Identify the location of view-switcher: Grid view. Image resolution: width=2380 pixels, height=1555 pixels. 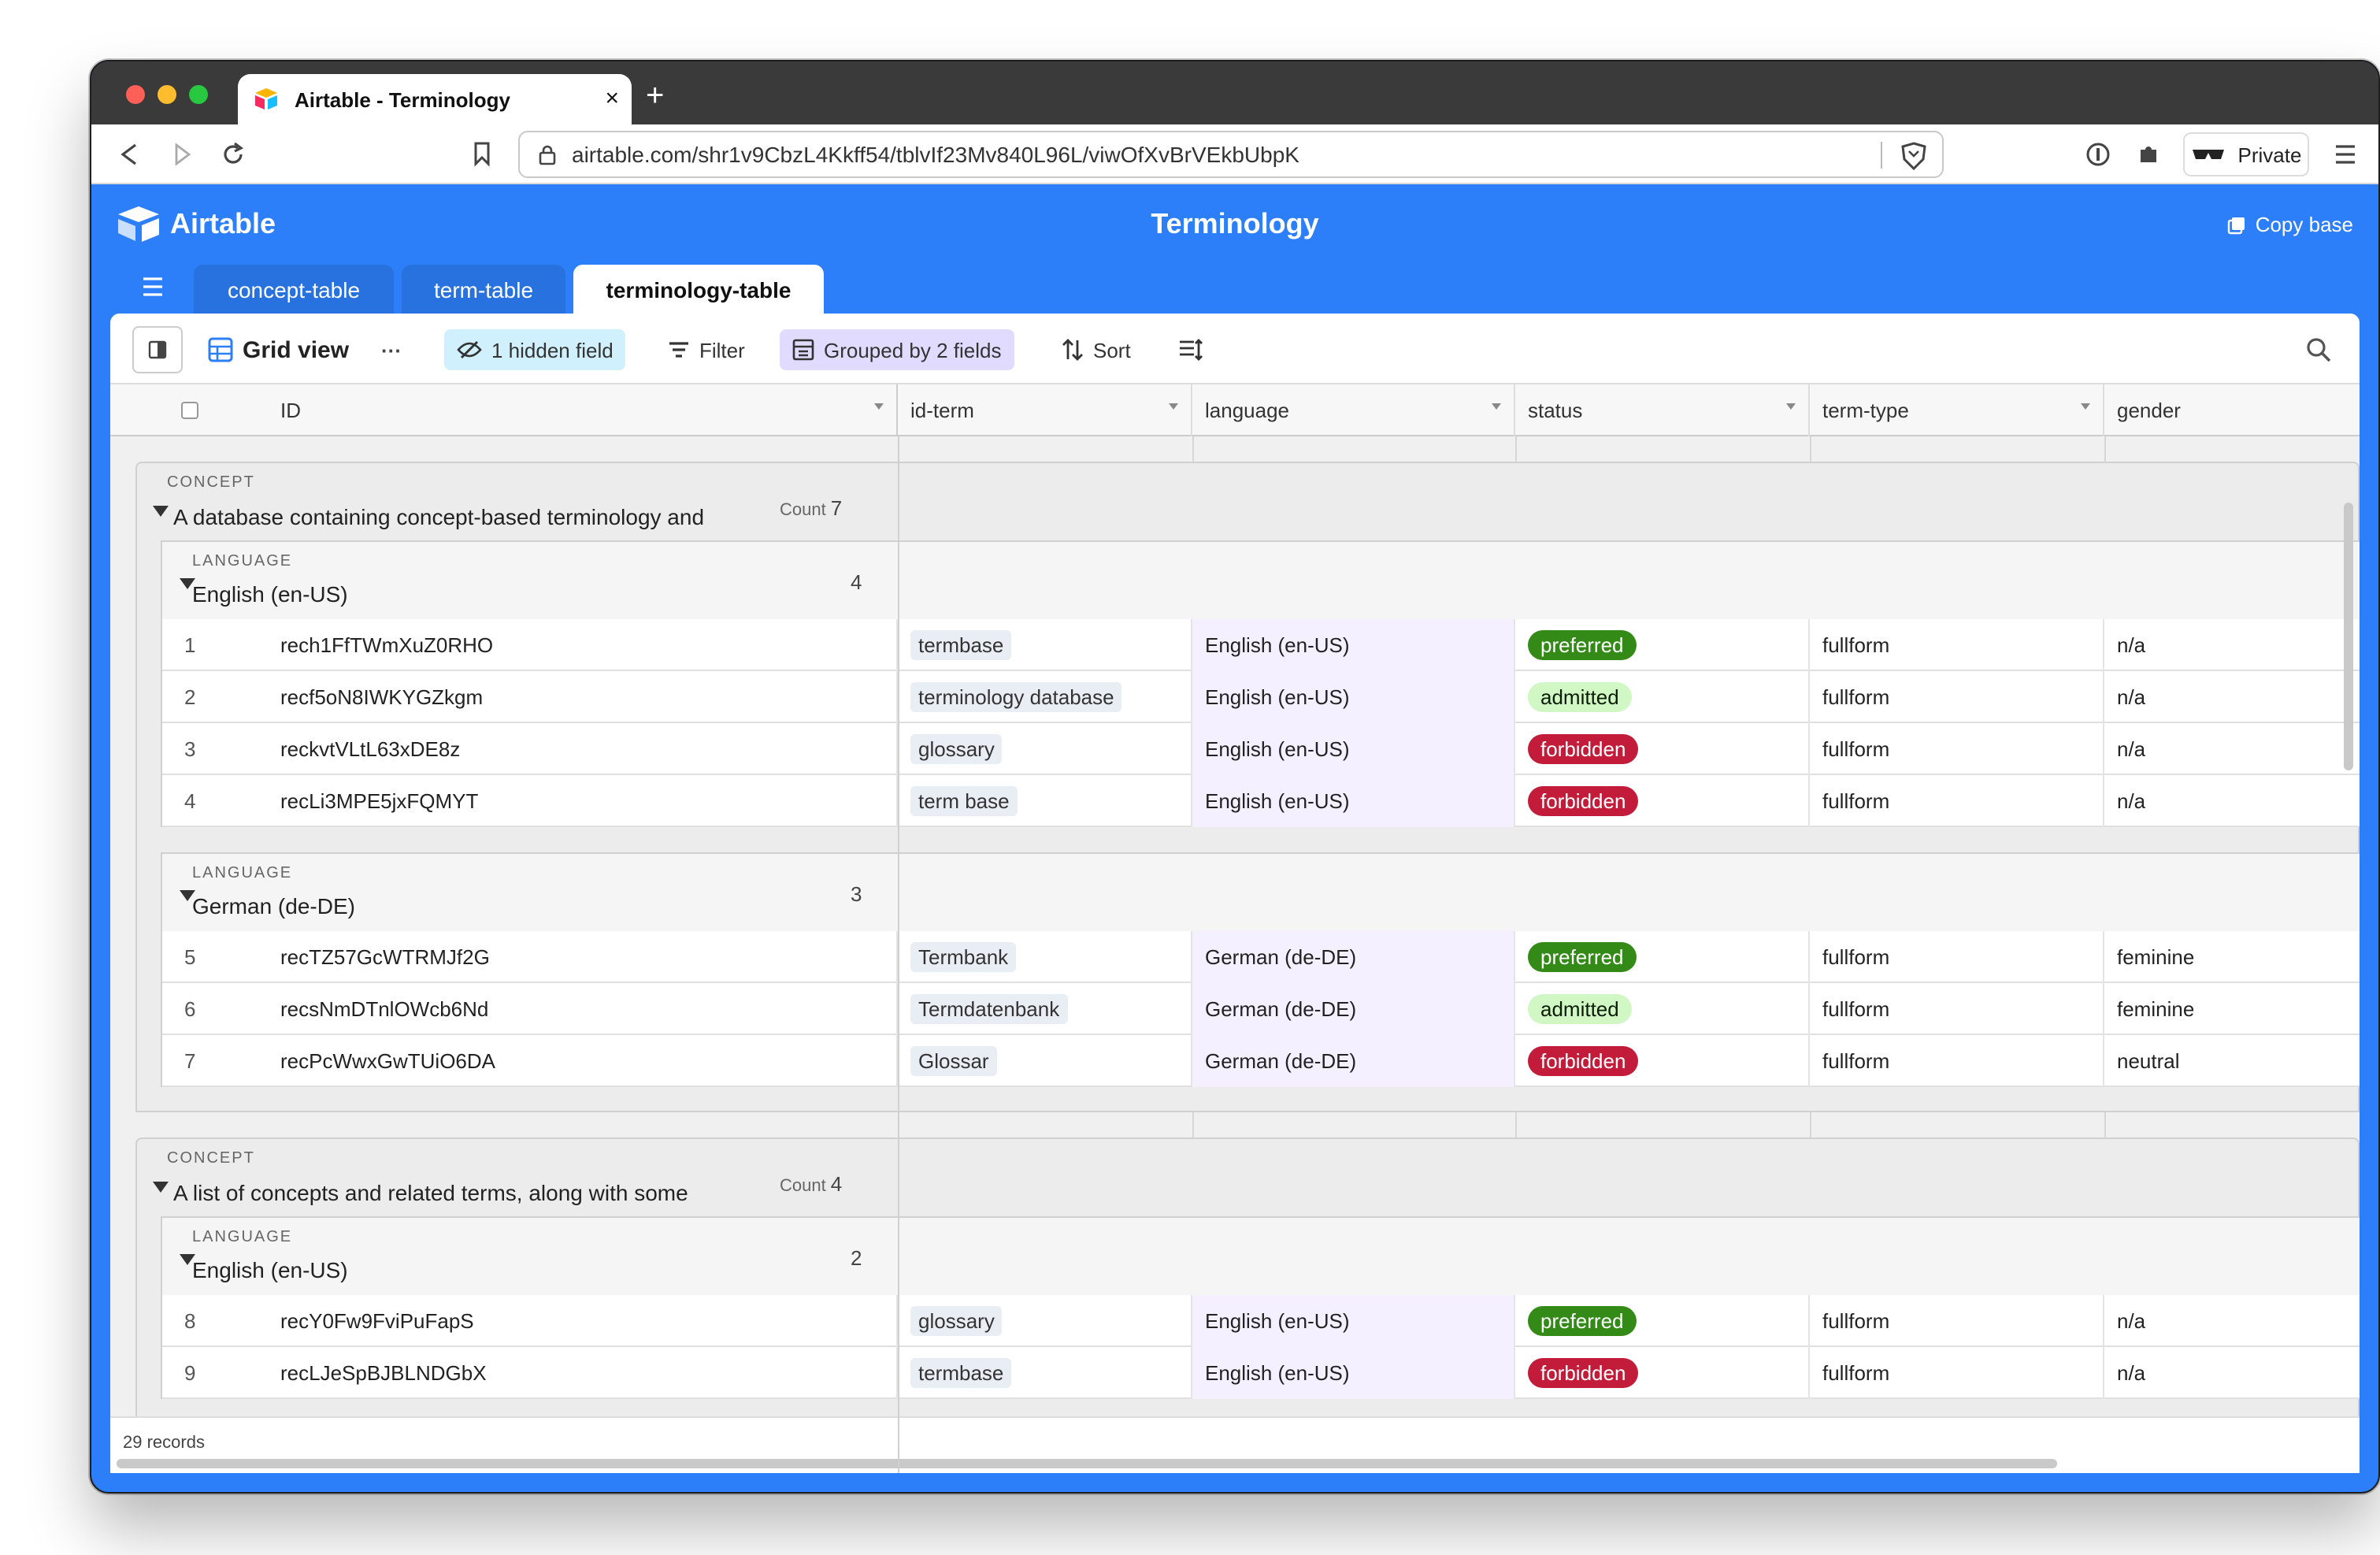
(278, 349).